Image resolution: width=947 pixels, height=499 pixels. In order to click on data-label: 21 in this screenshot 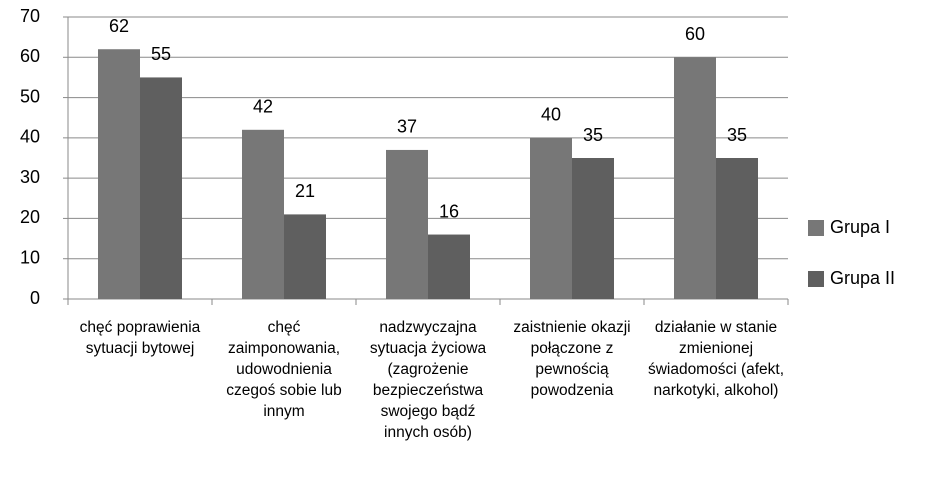, I will do `click(305, 191)`.